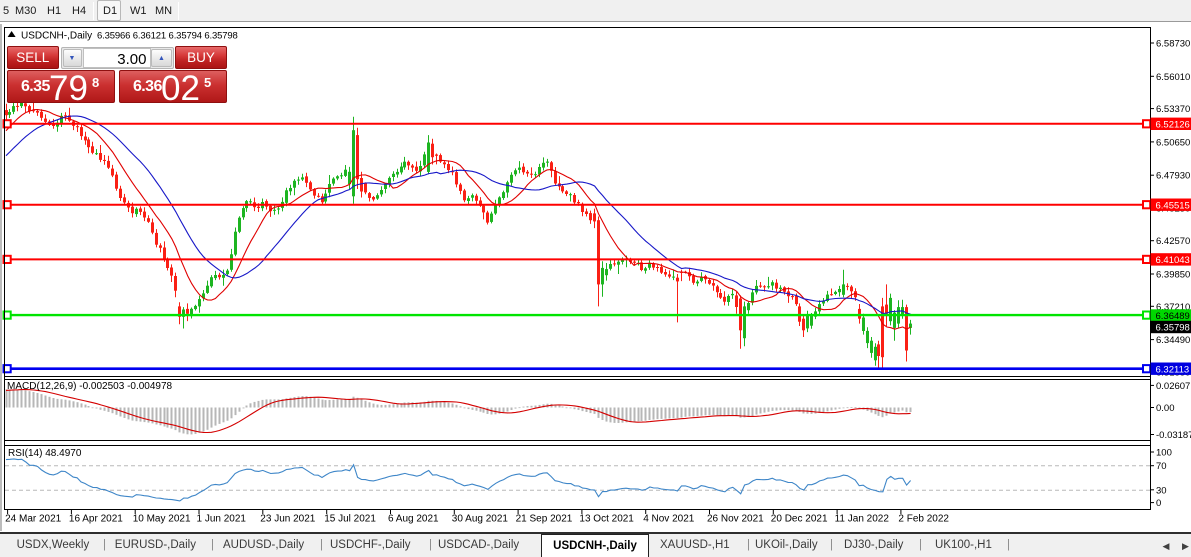 The image size is (1191, 557). I want to click on svg-text: 0.00, so click(1165, 408).